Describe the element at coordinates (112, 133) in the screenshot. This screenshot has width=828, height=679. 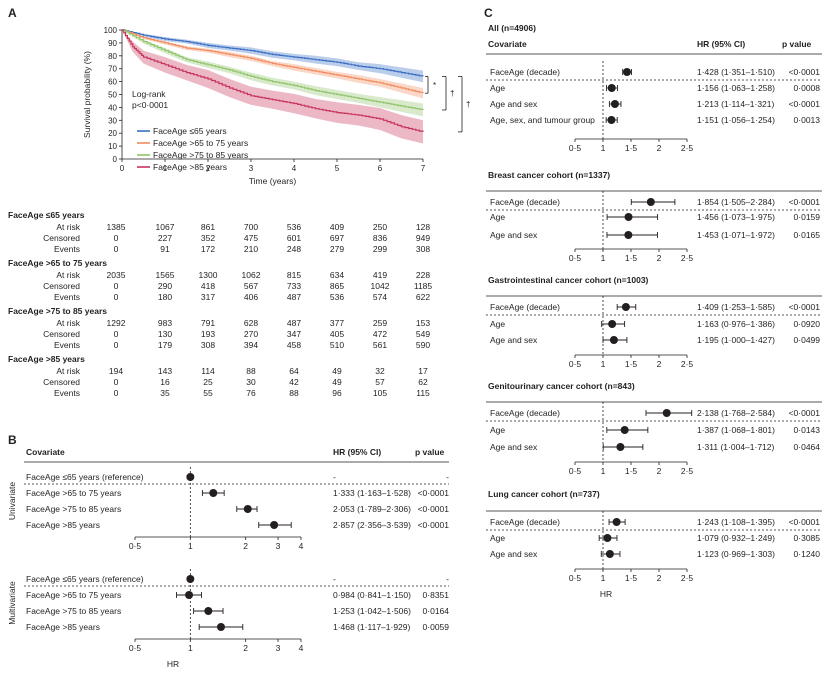
I see `km-y-tick-label: 20` at that location.